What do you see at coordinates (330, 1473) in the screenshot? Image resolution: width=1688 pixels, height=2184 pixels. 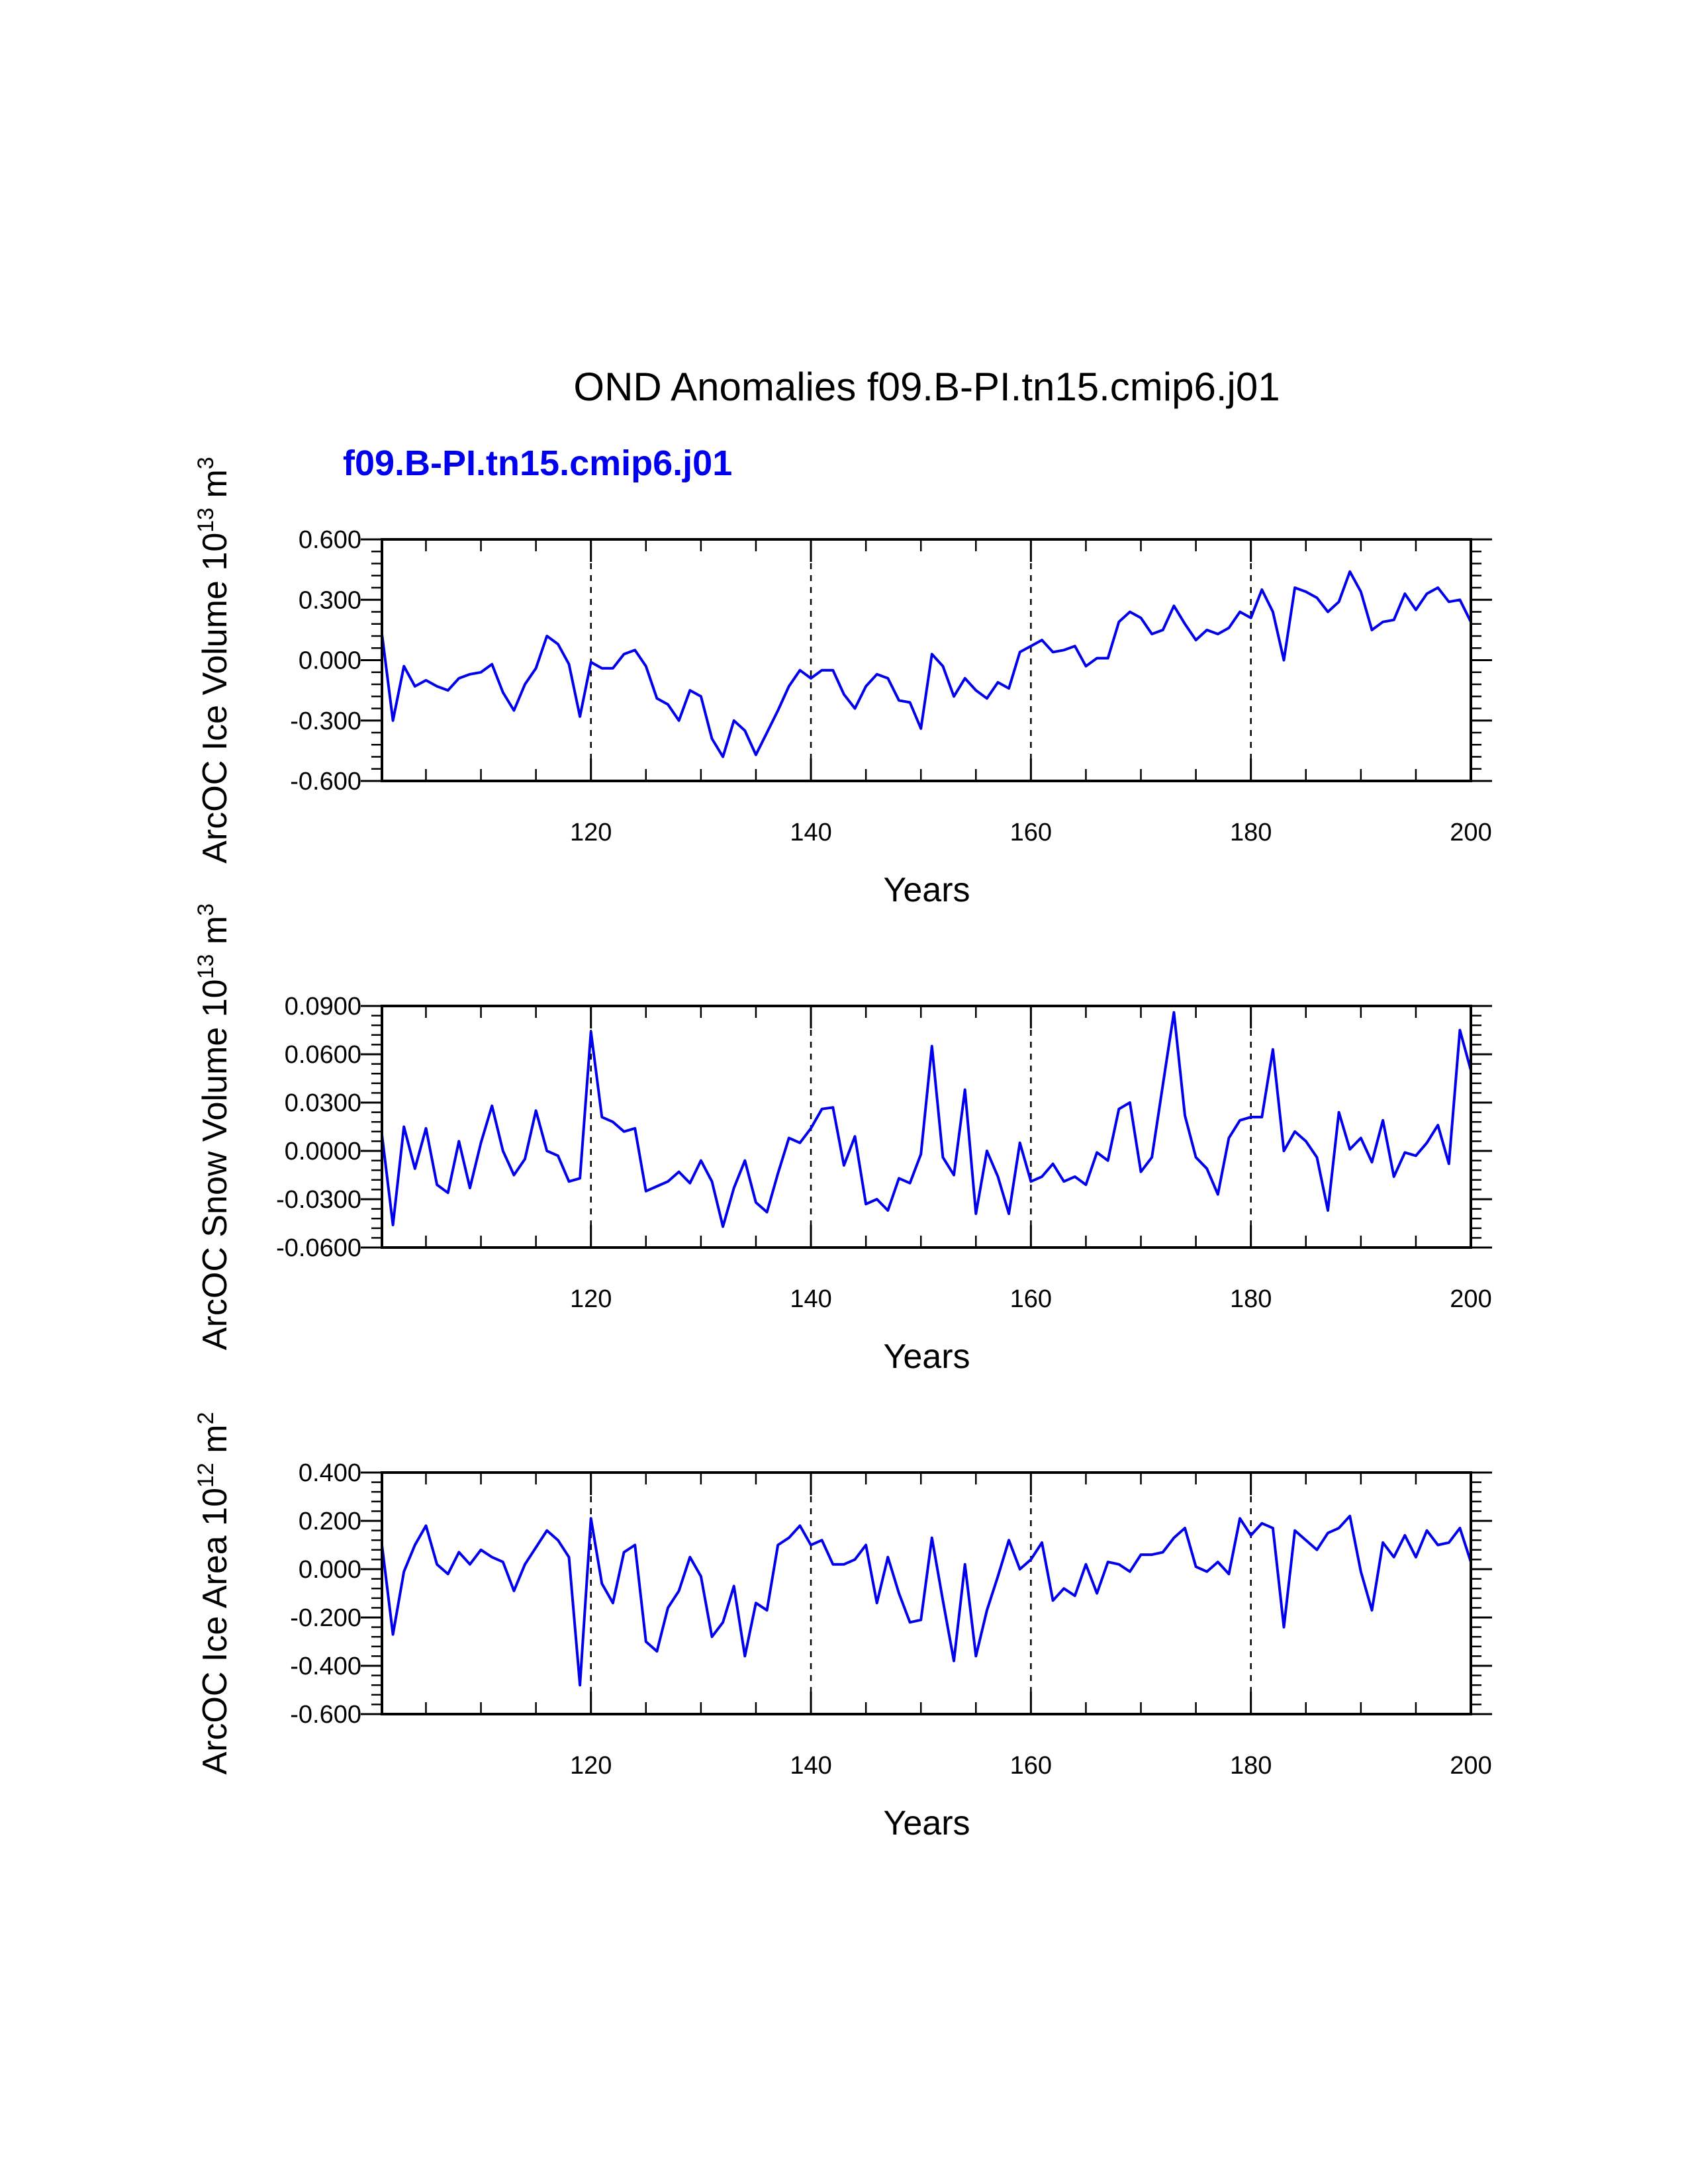 I see `y-tick-label: 0.400` at bounding box center [330, 1473].